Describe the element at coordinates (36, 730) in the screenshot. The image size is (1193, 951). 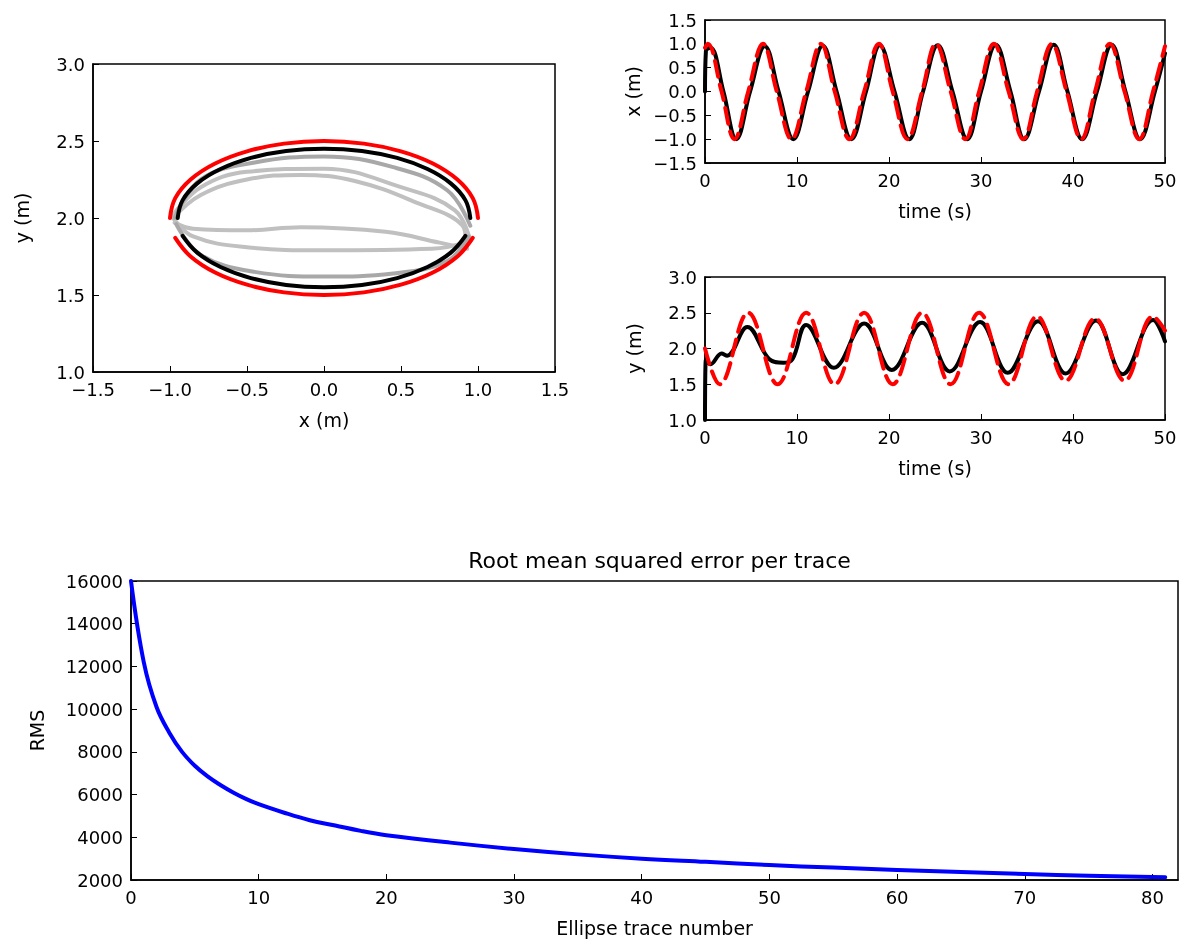
I see `y-axis-title: RMS` at that location.